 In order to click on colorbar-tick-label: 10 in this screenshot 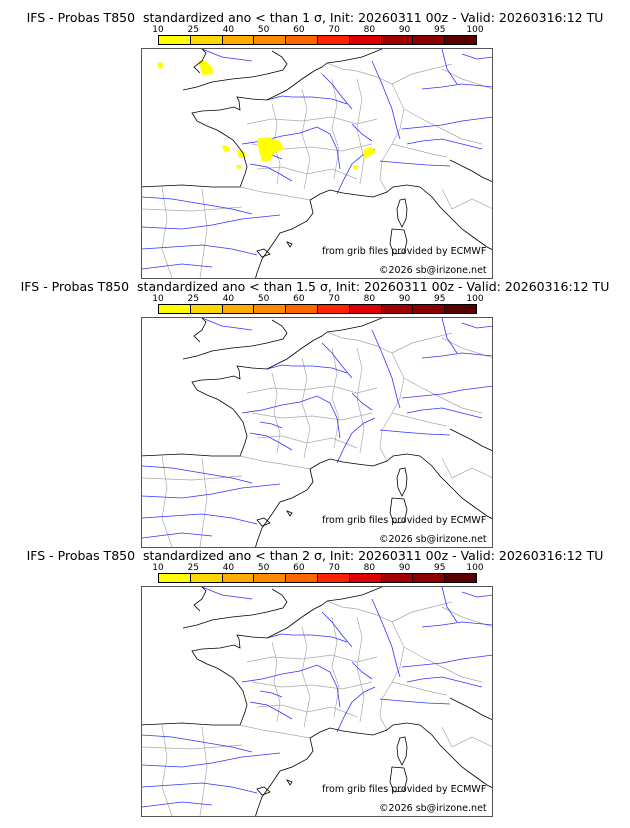, I will do `click(158, 568)`.